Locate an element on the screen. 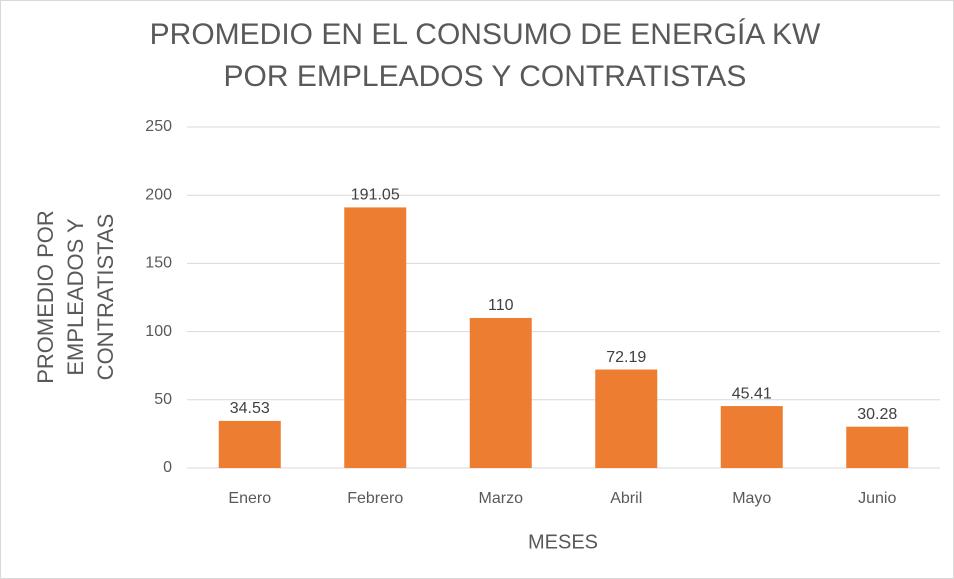  x-tick-label: Junio is located at coordinates (877, 498).